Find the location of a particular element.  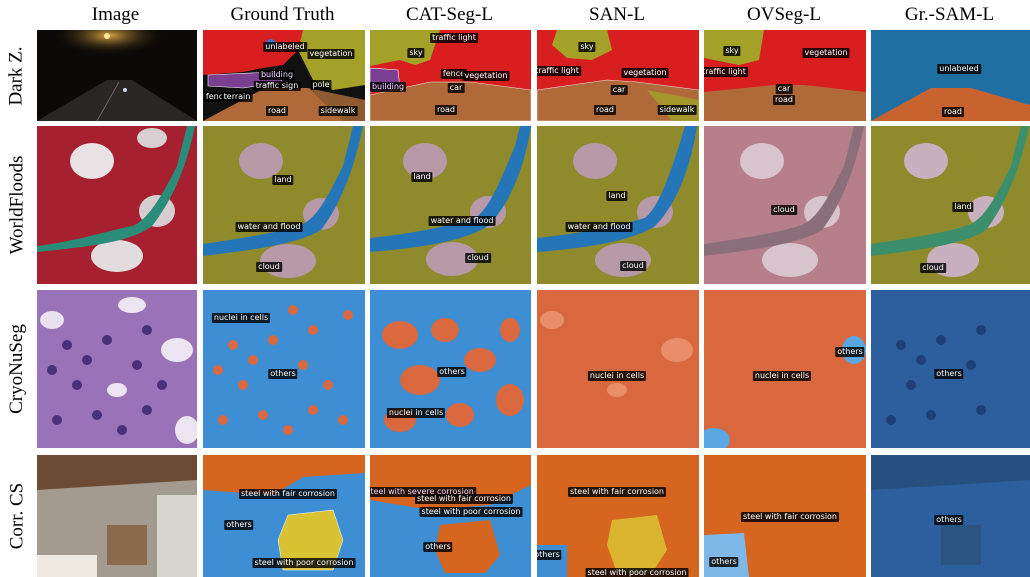

worldfloods-ovseg-label-cloud: cloud is located at coordinates (784, 210).